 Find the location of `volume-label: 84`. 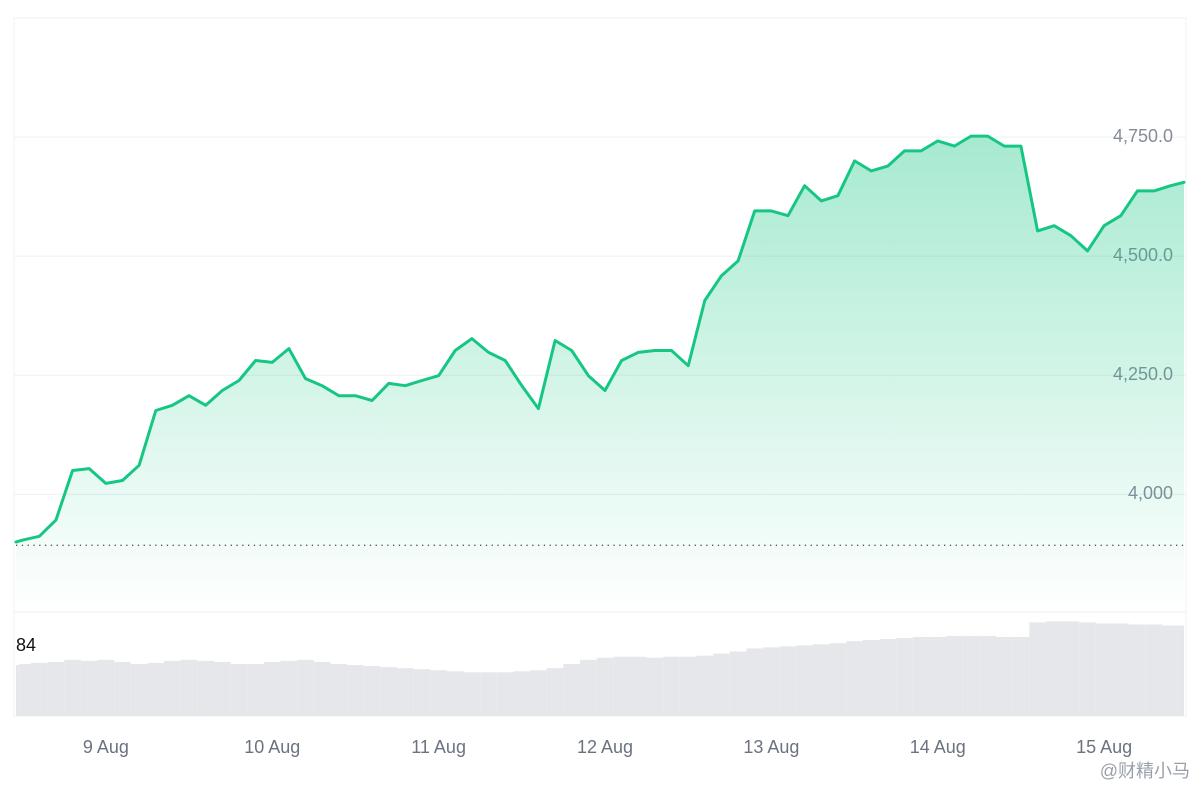

volume-label: 84 is located at coordinates (26, 645).